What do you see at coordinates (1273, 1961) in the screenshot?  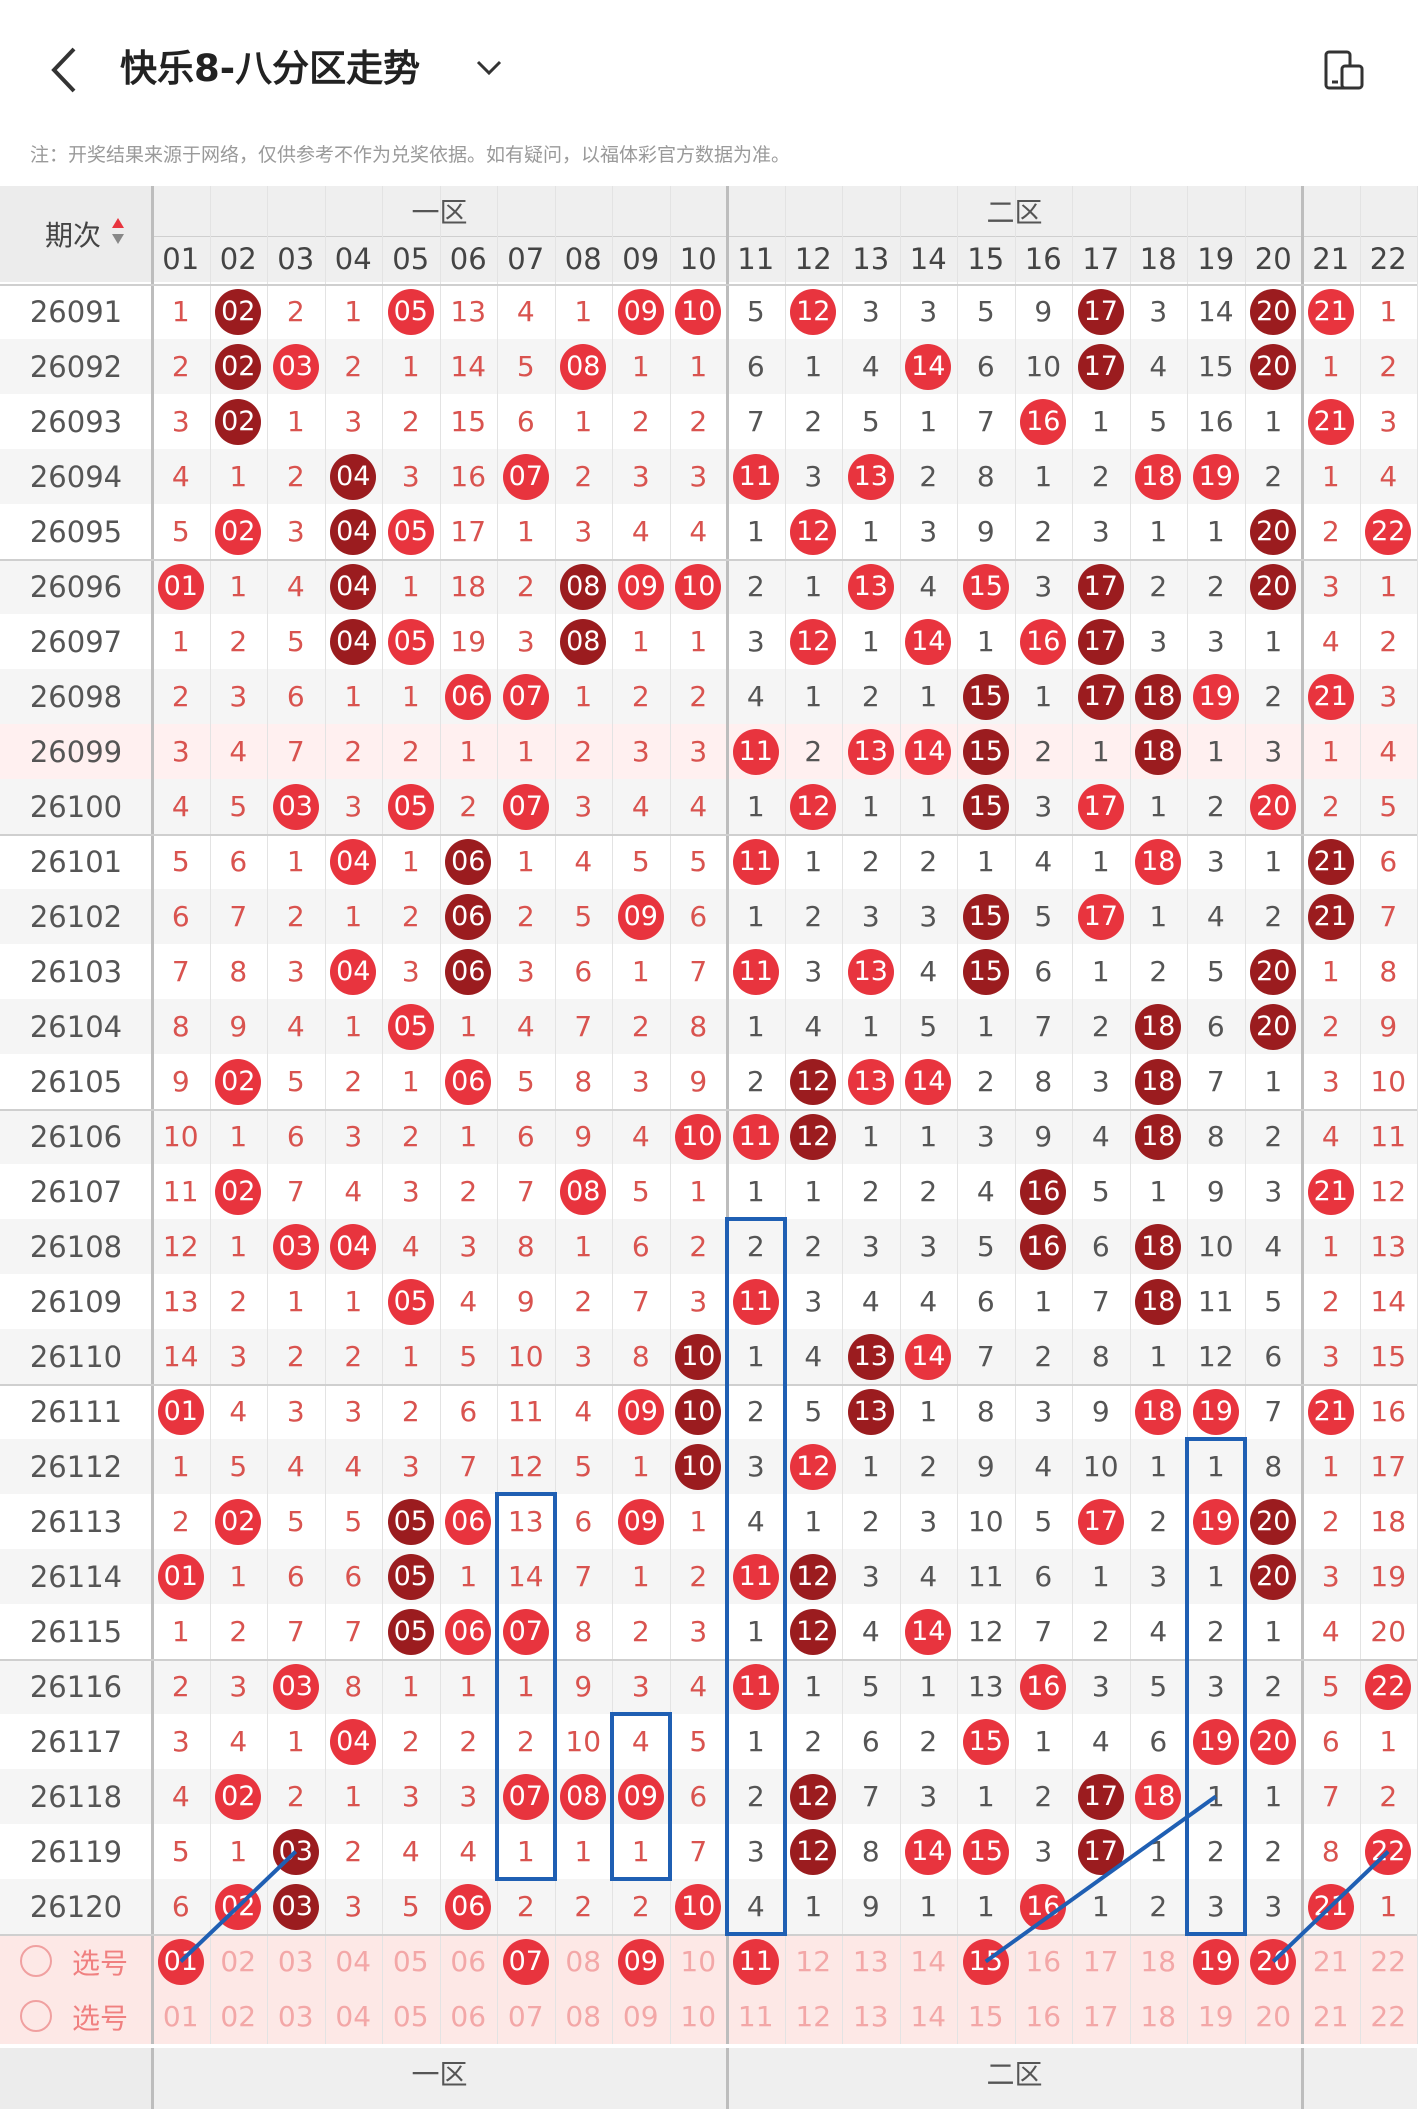 I see `picked-ball-20: 20` at bounding box center [1273, 1961].